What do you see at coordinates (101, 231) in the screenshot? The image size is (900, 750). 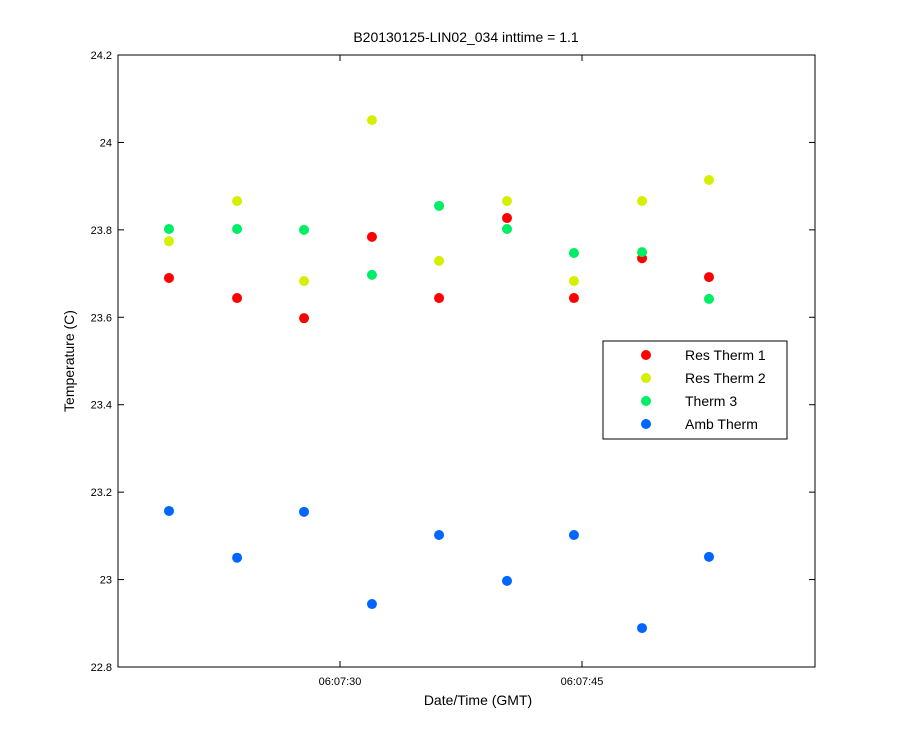 I see `y-tick-label: 23.8` at bounding box center [101, 231].